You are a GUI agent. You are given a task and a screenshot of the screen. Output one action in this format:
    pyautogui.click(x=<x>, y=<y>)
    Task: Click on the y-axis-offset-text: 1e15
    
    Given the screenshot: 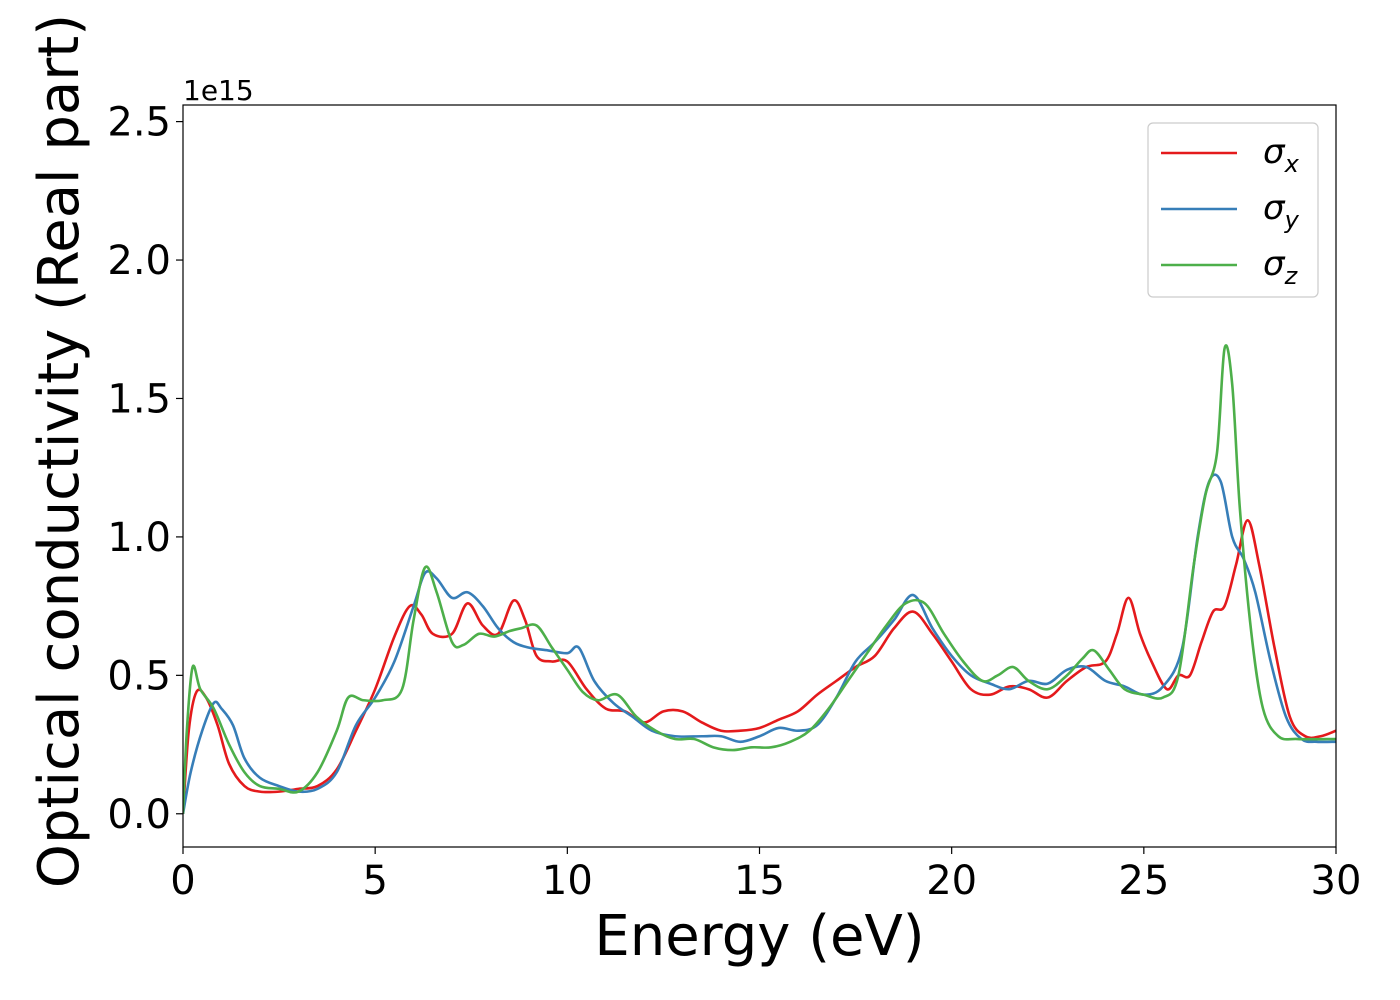 What is the action you would take?
    pyautogui.click(x=218, y=90)
    